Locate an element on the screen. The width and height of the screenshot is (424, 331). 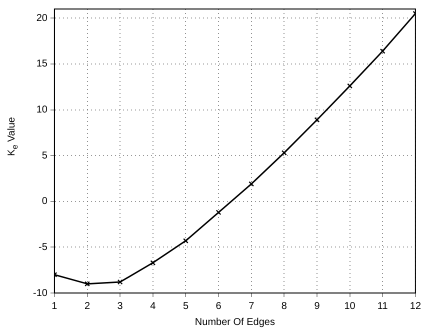
x-tick-label: 3 is located at coordinates (120, 306).